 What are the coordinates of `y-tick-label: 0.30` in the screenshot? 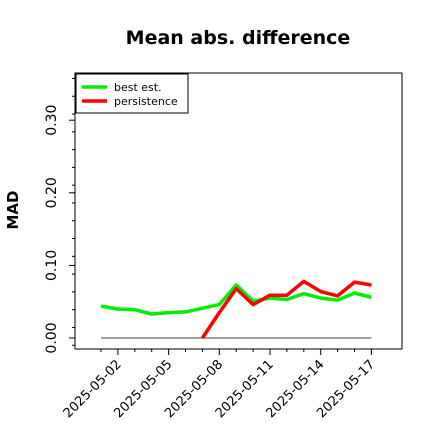 It's located at (52, 120).